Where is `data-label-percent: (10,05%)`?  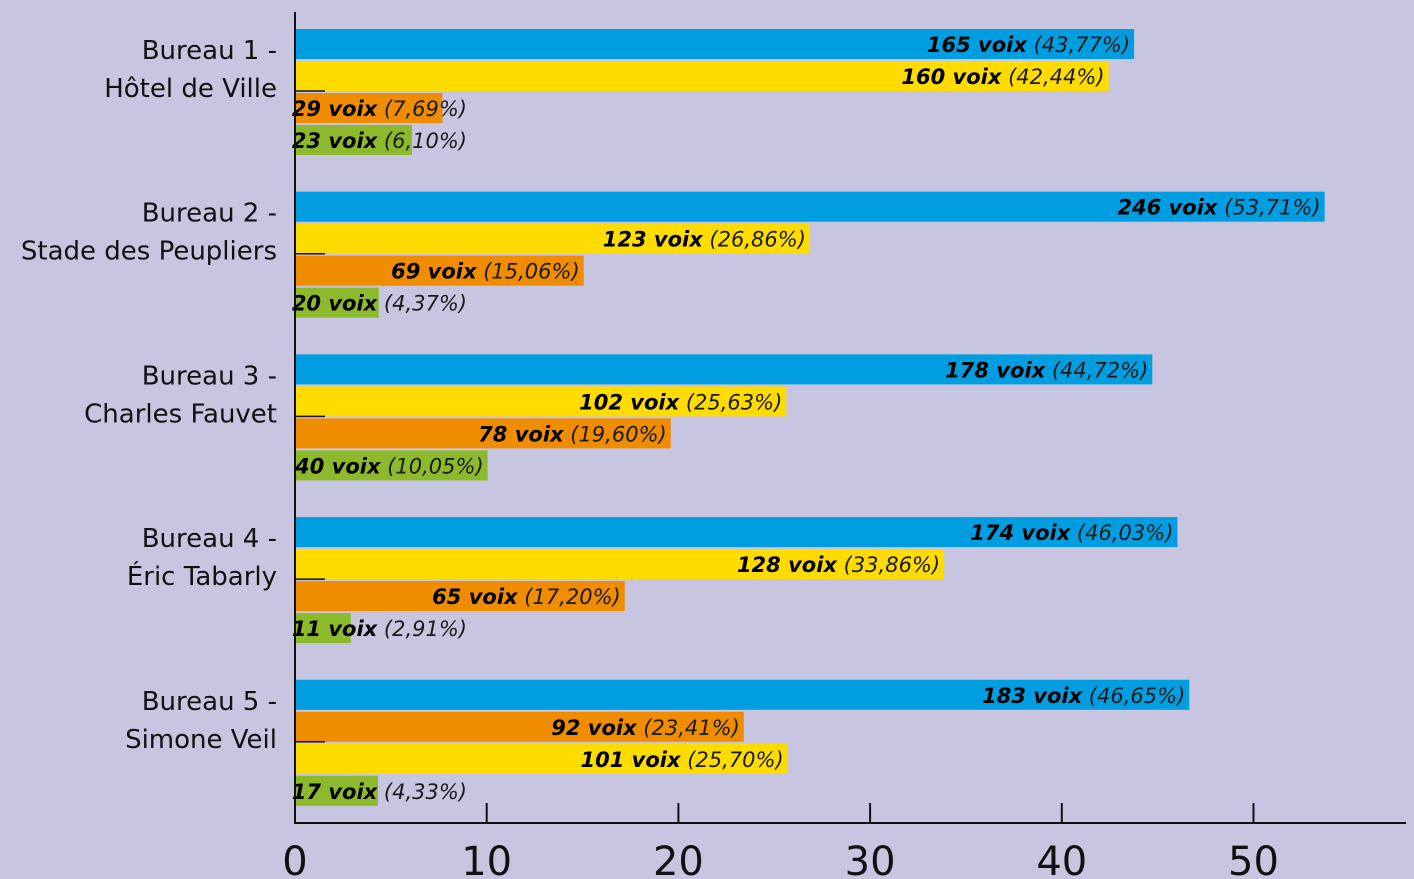 data-label-percent: (10,05%) is located at coordinates (432, 466).